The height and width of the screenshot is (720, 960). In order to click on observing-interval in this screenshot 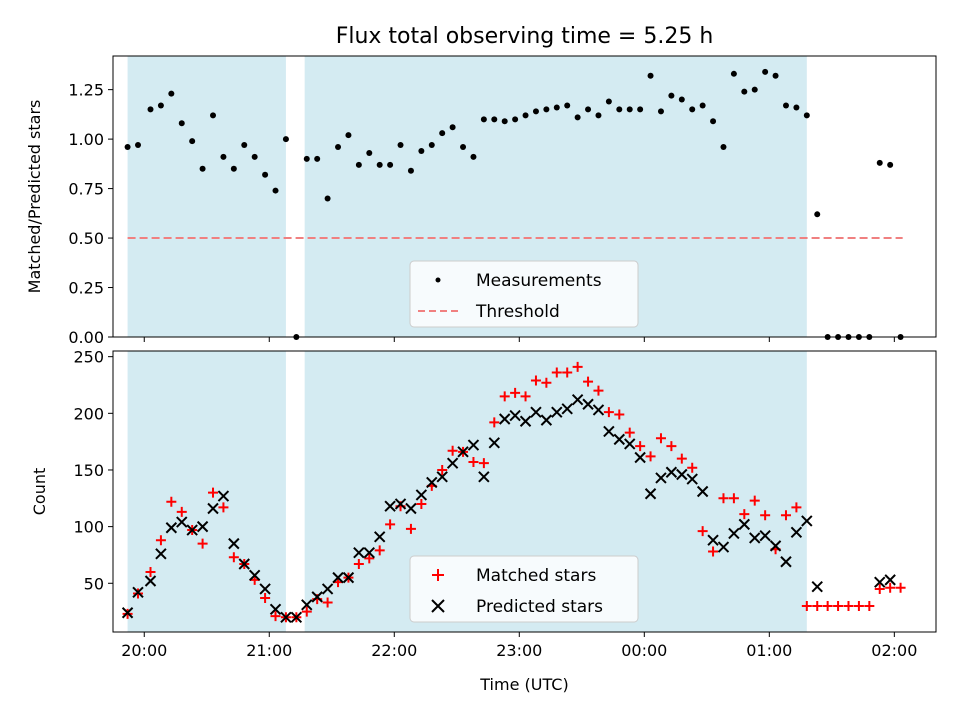, I will do `click(206, 491)`.